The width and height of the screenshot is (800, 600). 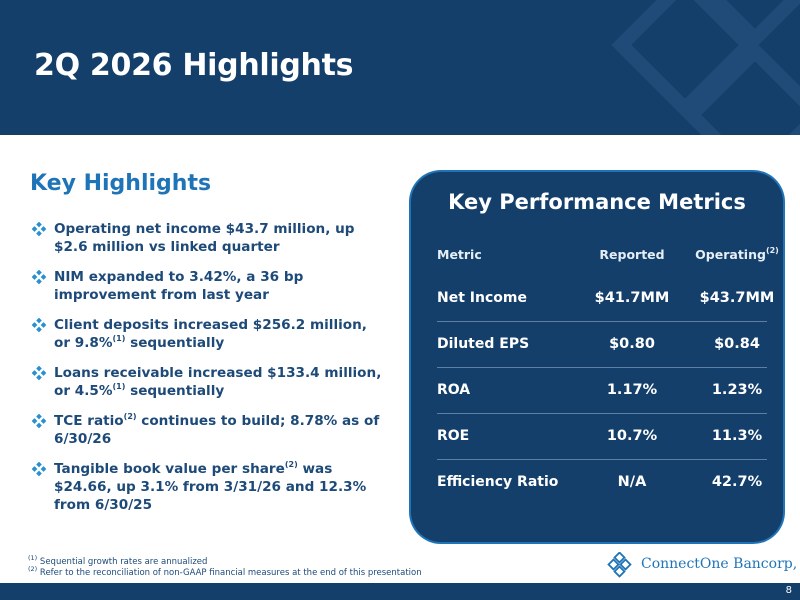 What do you see at coordinates (400, 591) in the screenshot?
I see `footer-bar: 8` at bounding box center [400, 591].